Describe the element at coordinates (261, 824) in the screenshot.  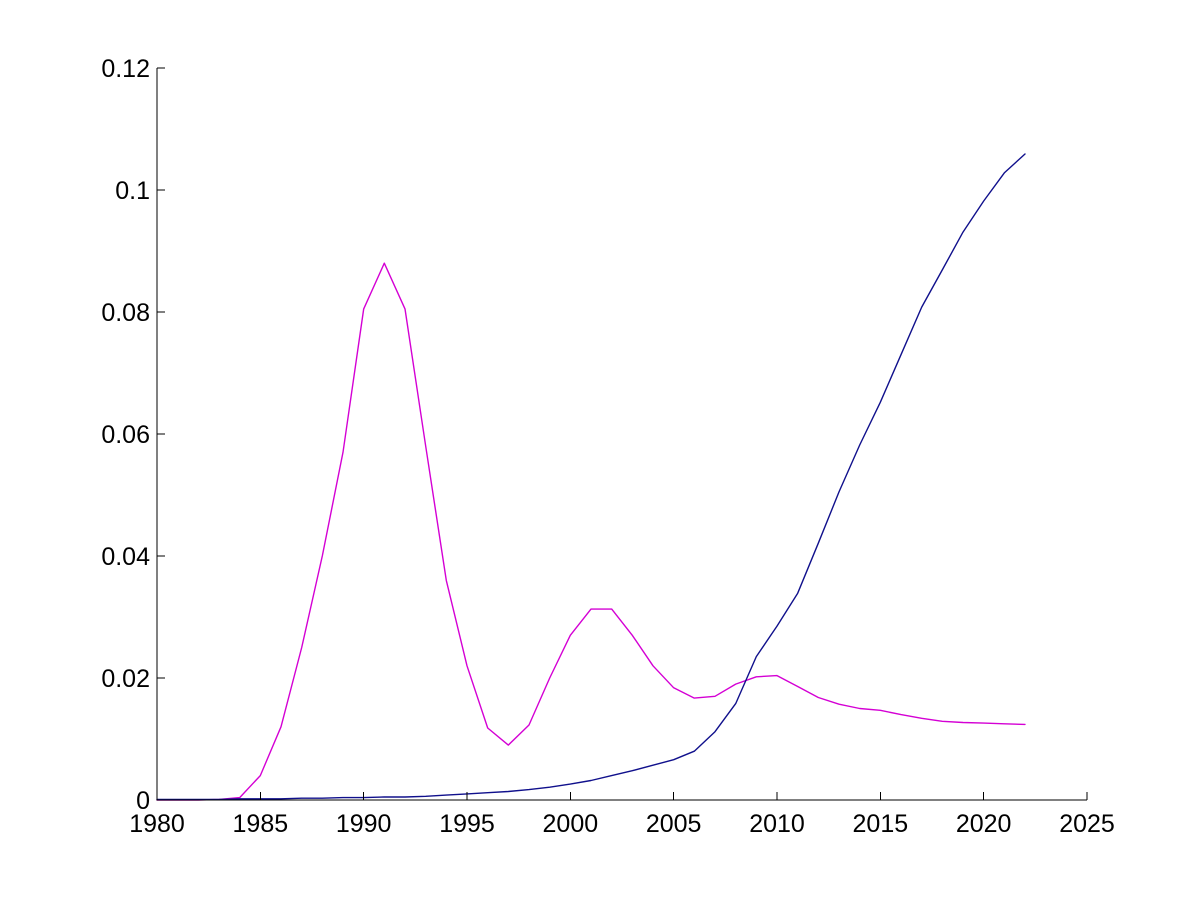
I see `x-tick-label: 1985` at that location.